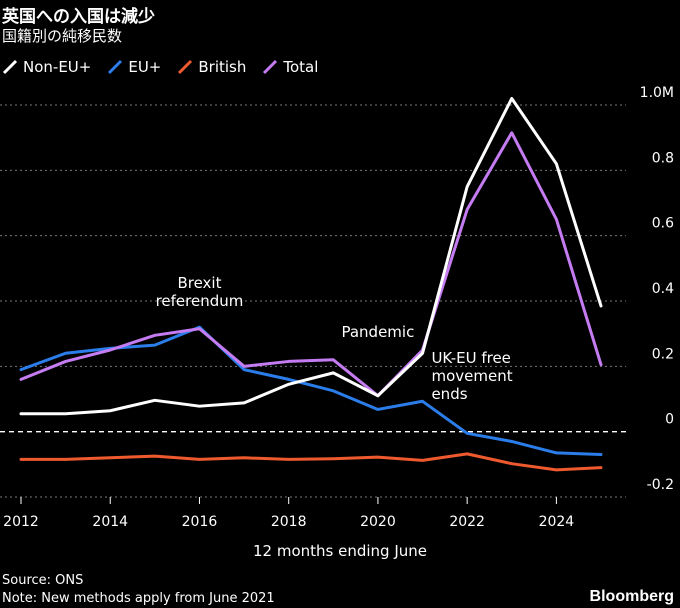  What do you see at coordinates (222, 67) in the screenshot?
I see `legend-label-british: British` at bounding box center [222, 67].